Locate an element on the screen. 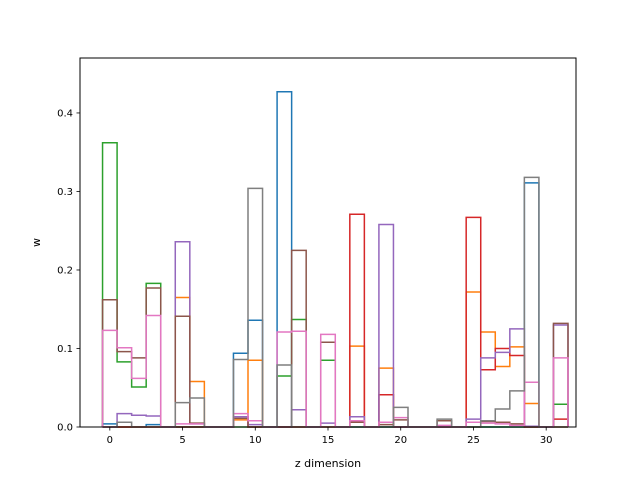  x-axis-ticks: 0 5 10 15 20 25 30 is located at coordinates (330, 436).